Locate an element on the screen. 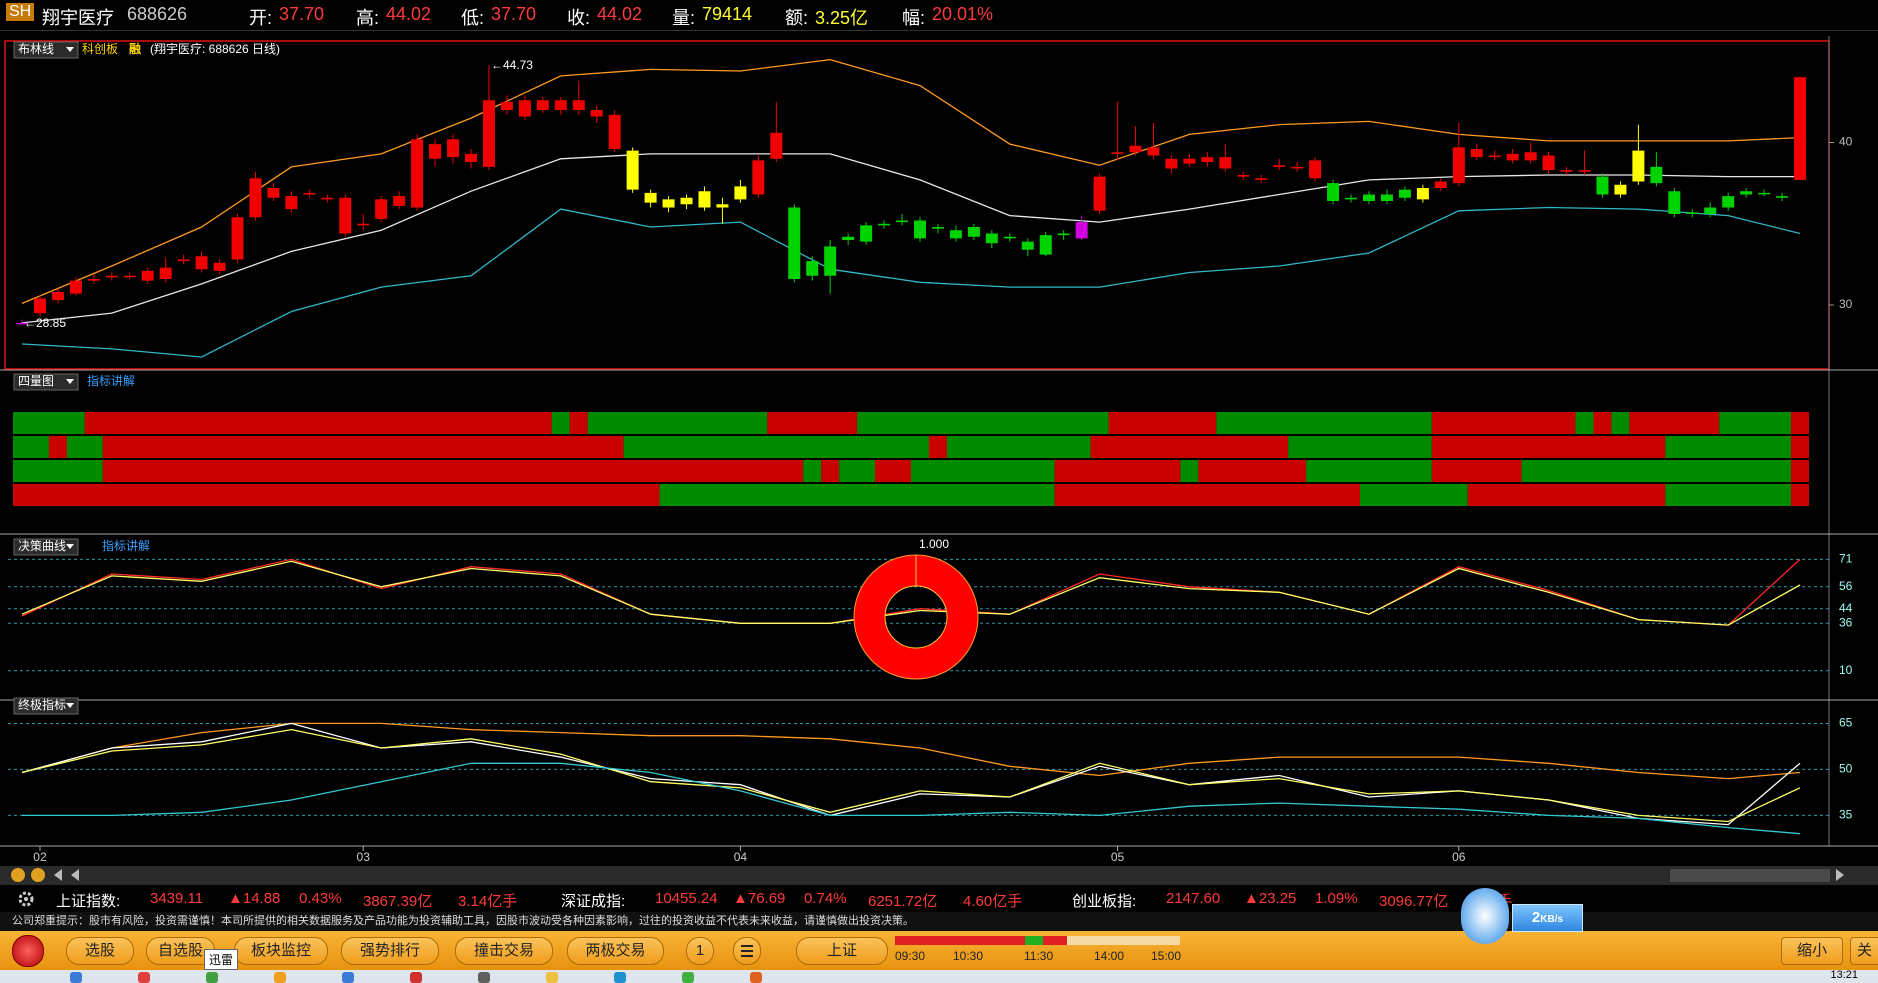  index-price: 2147.60 is located at coordinates (1193, 898).